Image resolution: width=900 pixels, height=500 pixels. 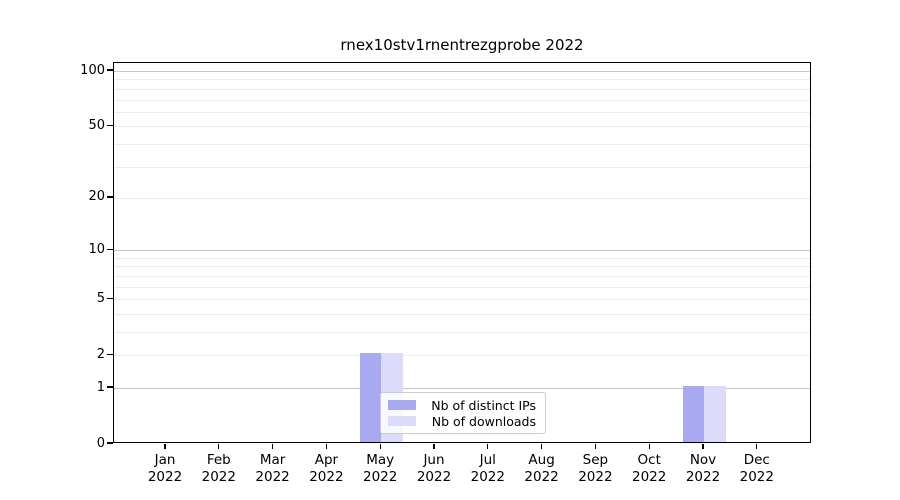 I want to click on y-tick-label-20: 20, so click(x=96, y=197).